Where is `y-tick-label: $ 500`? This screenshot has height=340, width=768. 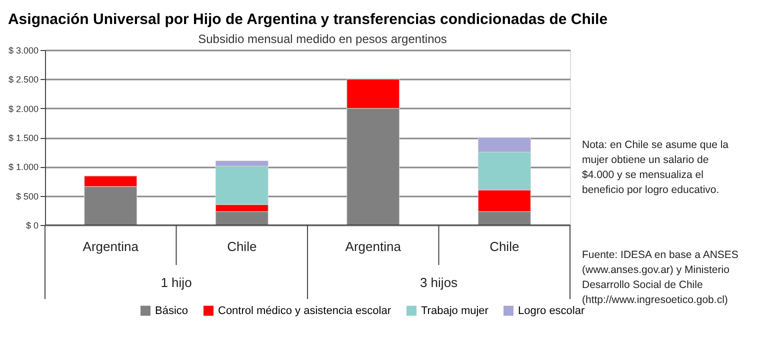
y-tick-label: $ 500 is located at coordinates (27, 196).